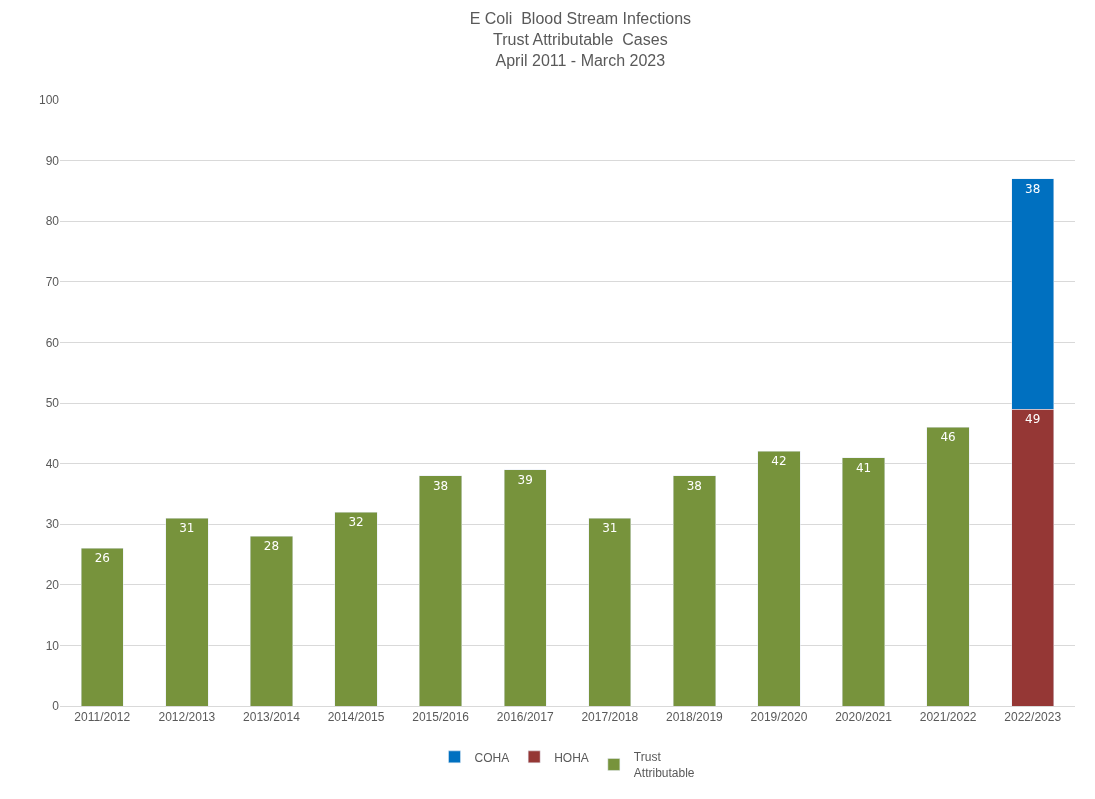  What do you see at coordinates (695, 717) in the screenshot?
I see `x-tick-label: 2018/2019` at bounding box center [695, 717].